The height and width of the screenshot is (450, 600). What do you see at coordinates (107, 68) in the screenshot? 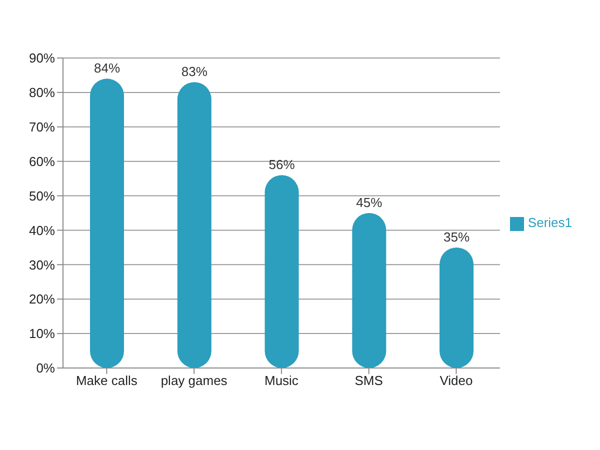
I see `data-label: 84%` at bounding box center [107, 68].